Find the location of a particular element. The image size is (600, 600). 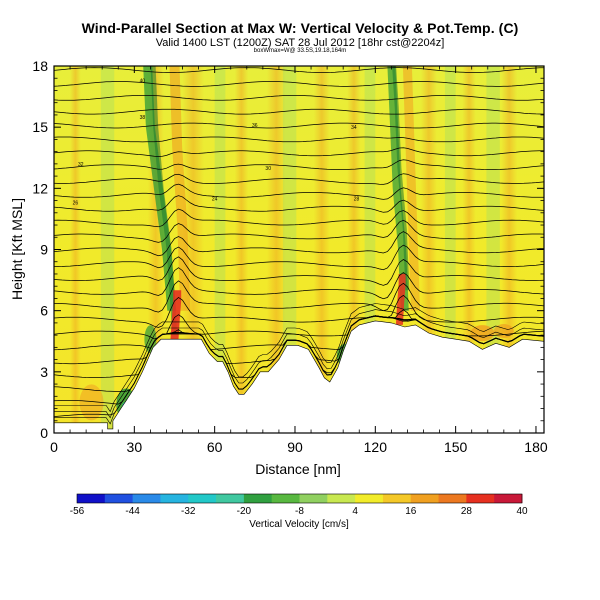

y-axis-label: Height [Kft MSL] is located at coordinates (17, 249).